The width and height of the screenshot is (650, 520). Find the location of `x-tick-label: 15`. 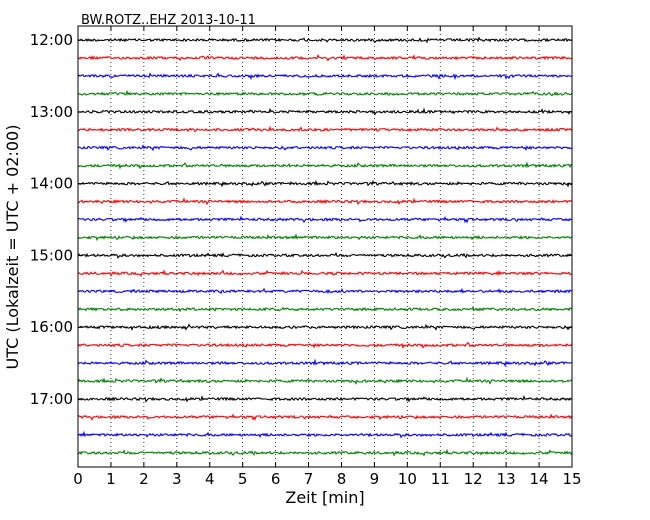

x-tick-label: 15 is located at coordinates (571, 479).